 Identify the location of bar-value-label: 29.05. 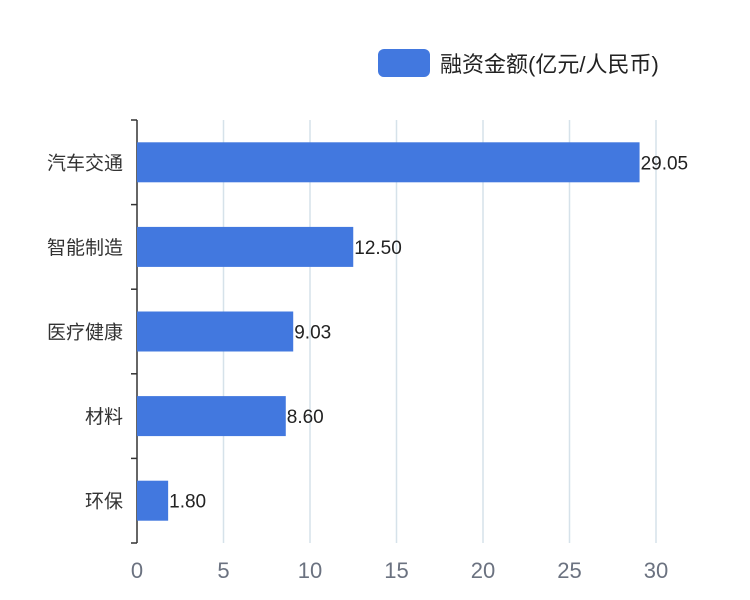
(665, 163).